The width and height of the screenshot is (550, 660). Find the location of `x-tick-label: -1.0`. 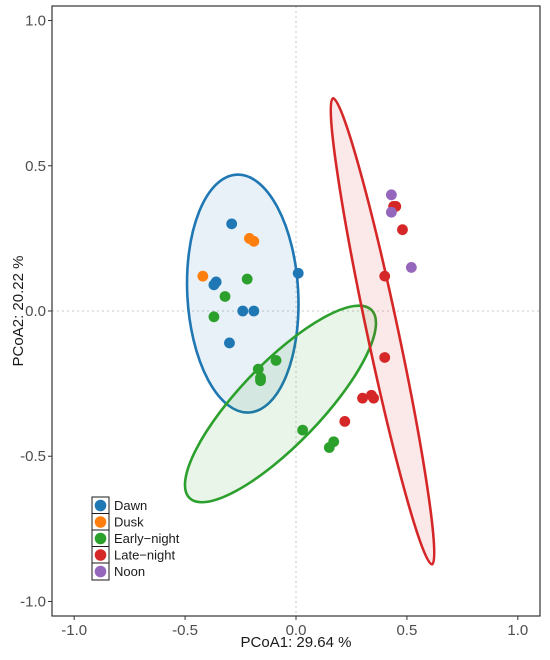

x-tick-label: -1.0 is located at coordinates (74, 630).